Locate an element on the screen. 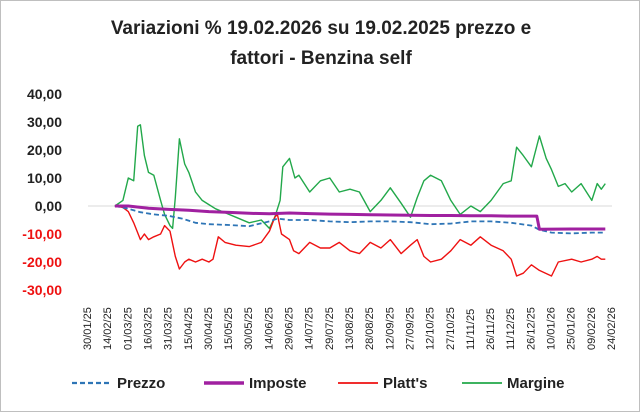  x-tick-label: 29/07/25 is located at coordinates (330, 328).